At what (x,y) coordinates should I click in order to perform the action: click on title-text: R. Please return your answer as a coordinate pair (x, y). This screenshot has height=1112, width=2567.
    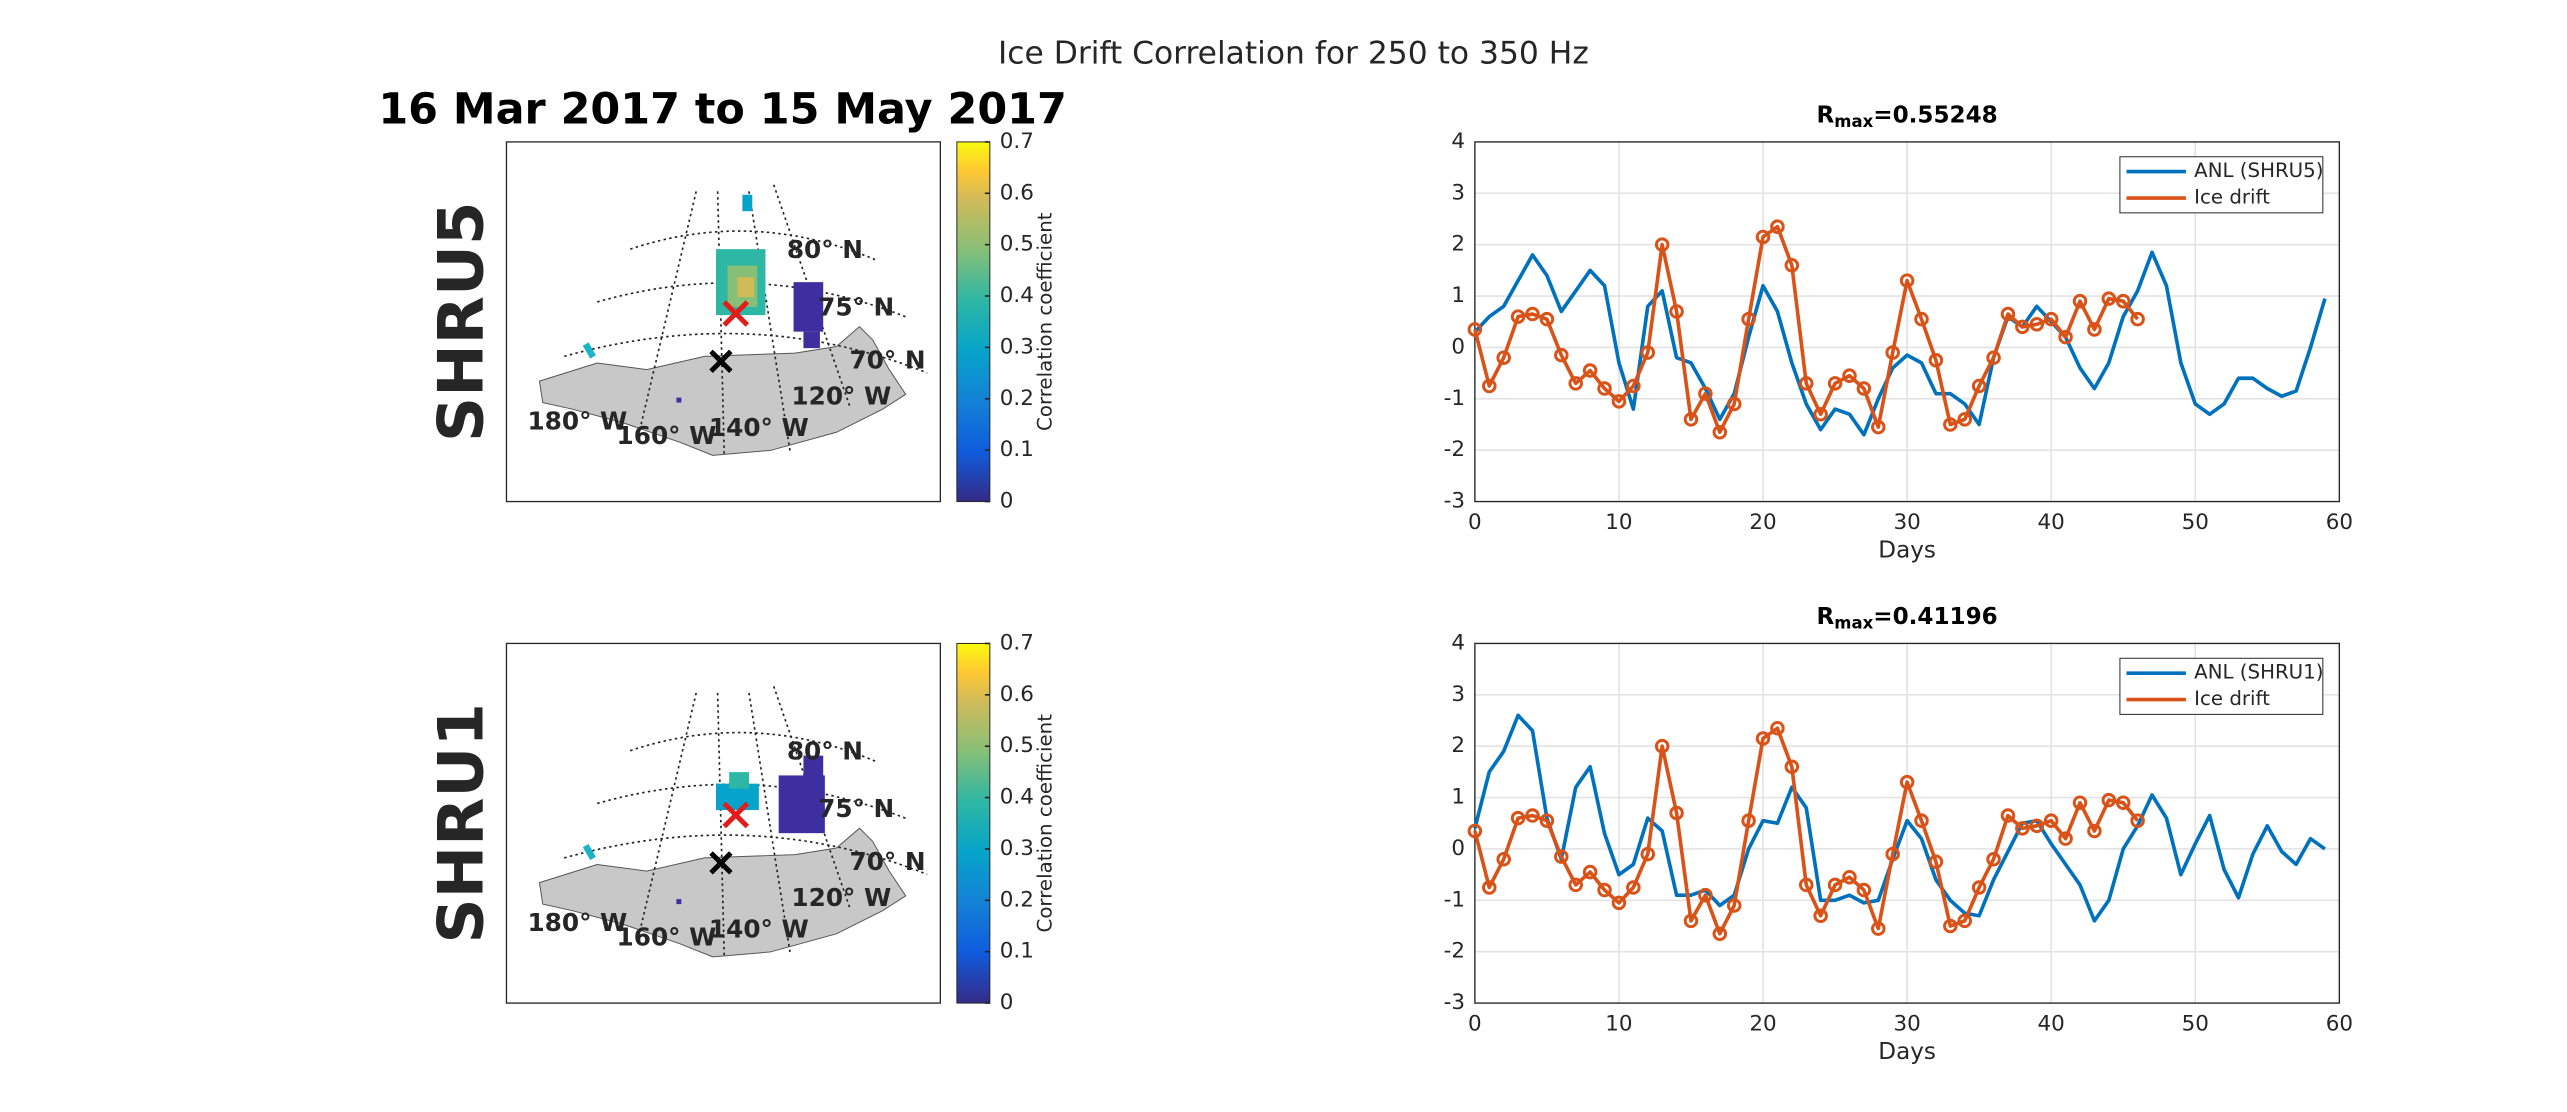
    Looking at the image, I should click on (1826, 617).